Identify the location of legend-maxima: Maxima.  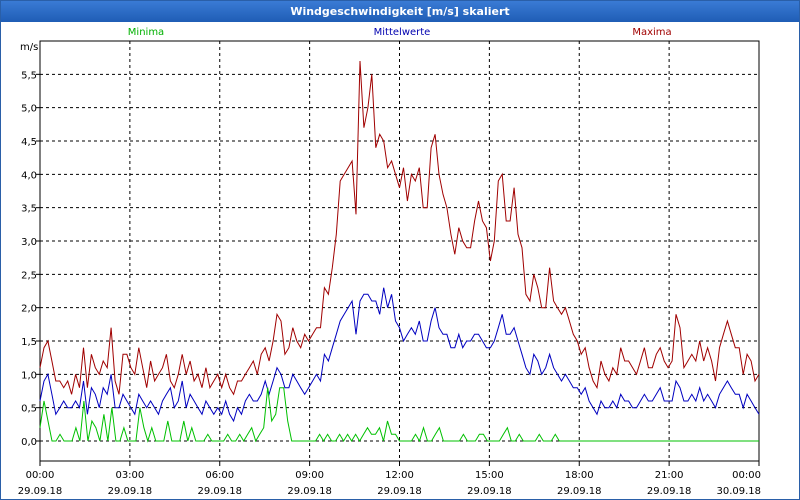
(651, 32).